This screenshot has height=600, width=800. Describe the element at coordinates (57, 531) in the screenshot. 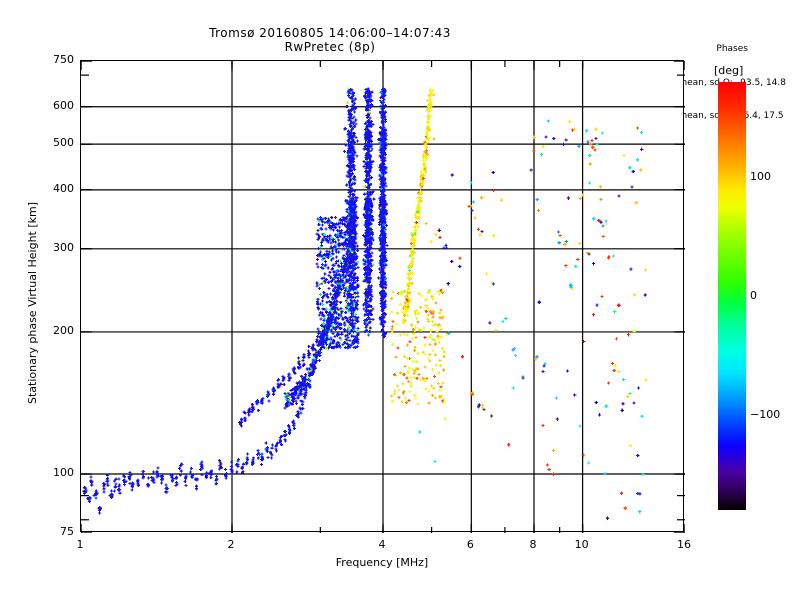

I see `y-tick-label: 75` at that location.